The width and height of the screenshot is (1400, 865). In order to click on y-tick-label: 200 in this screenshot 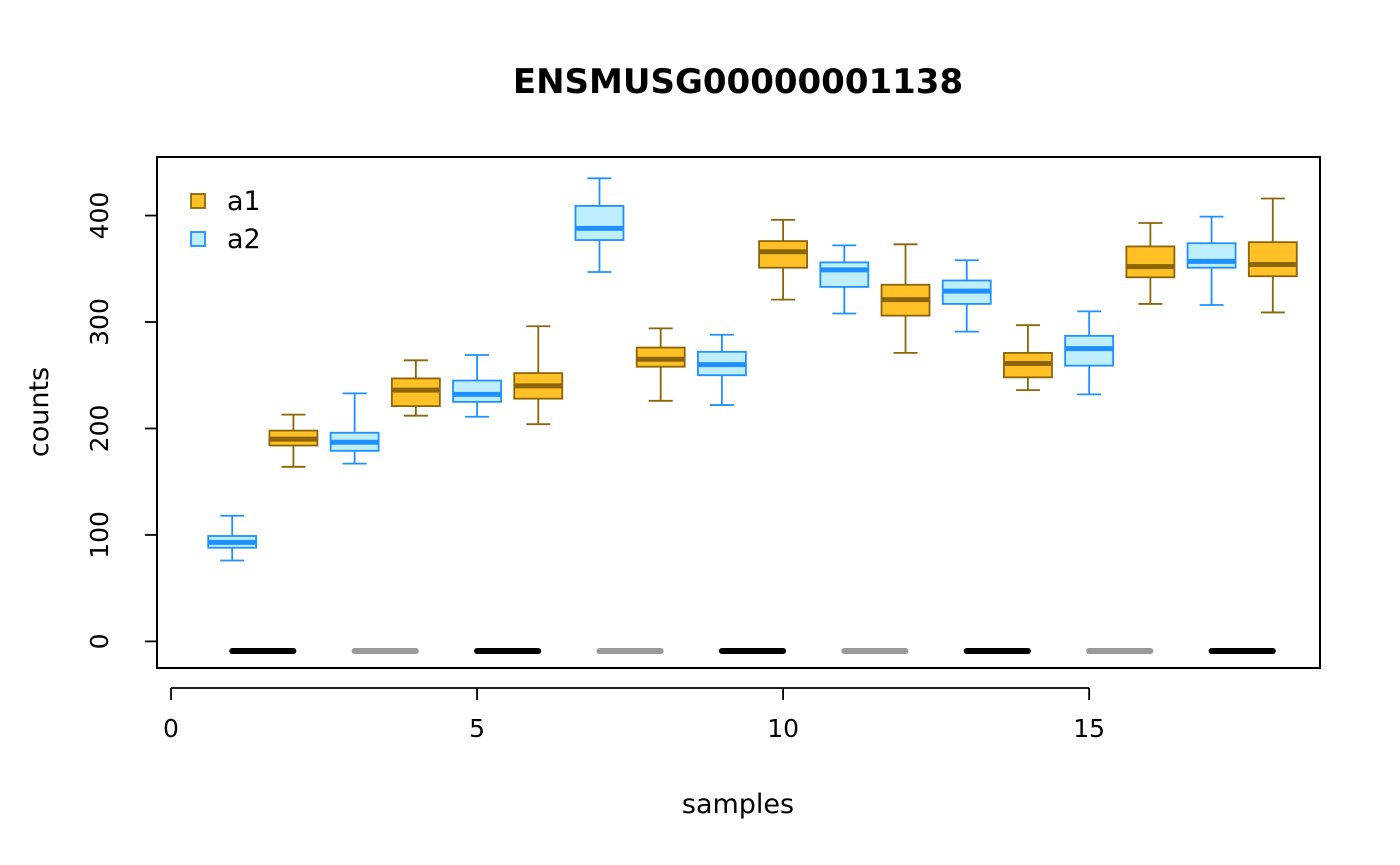, I will do `click(99, 429)`.